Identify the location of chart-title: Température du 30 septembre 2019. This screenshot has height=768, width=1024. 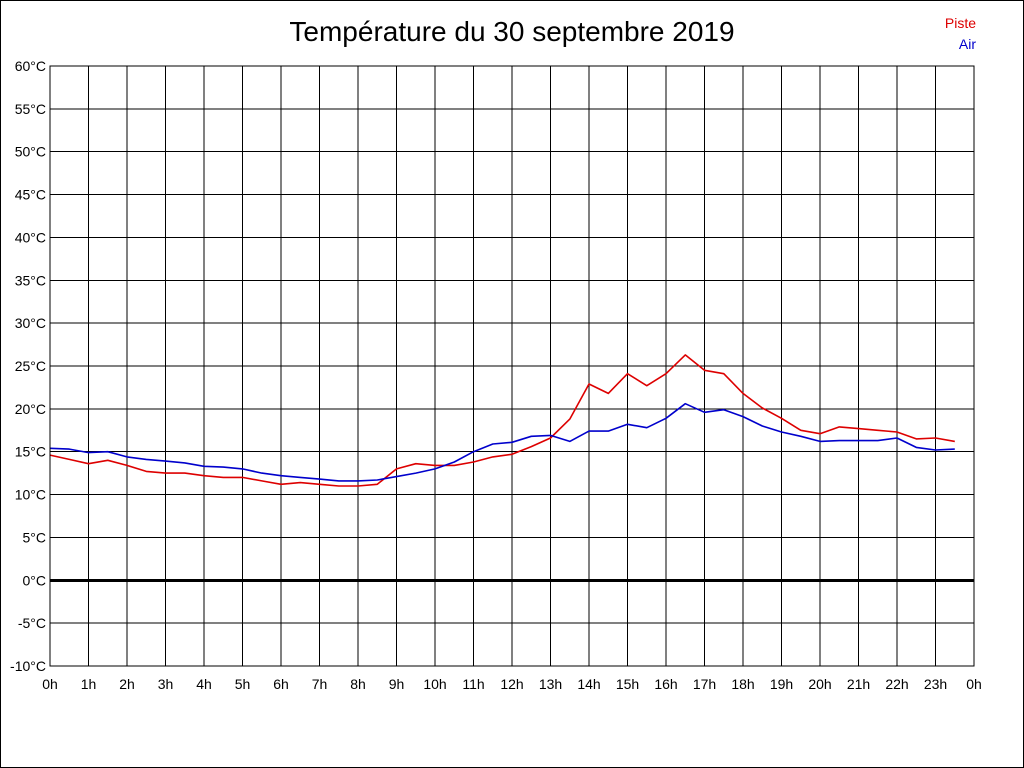
(512, 31).